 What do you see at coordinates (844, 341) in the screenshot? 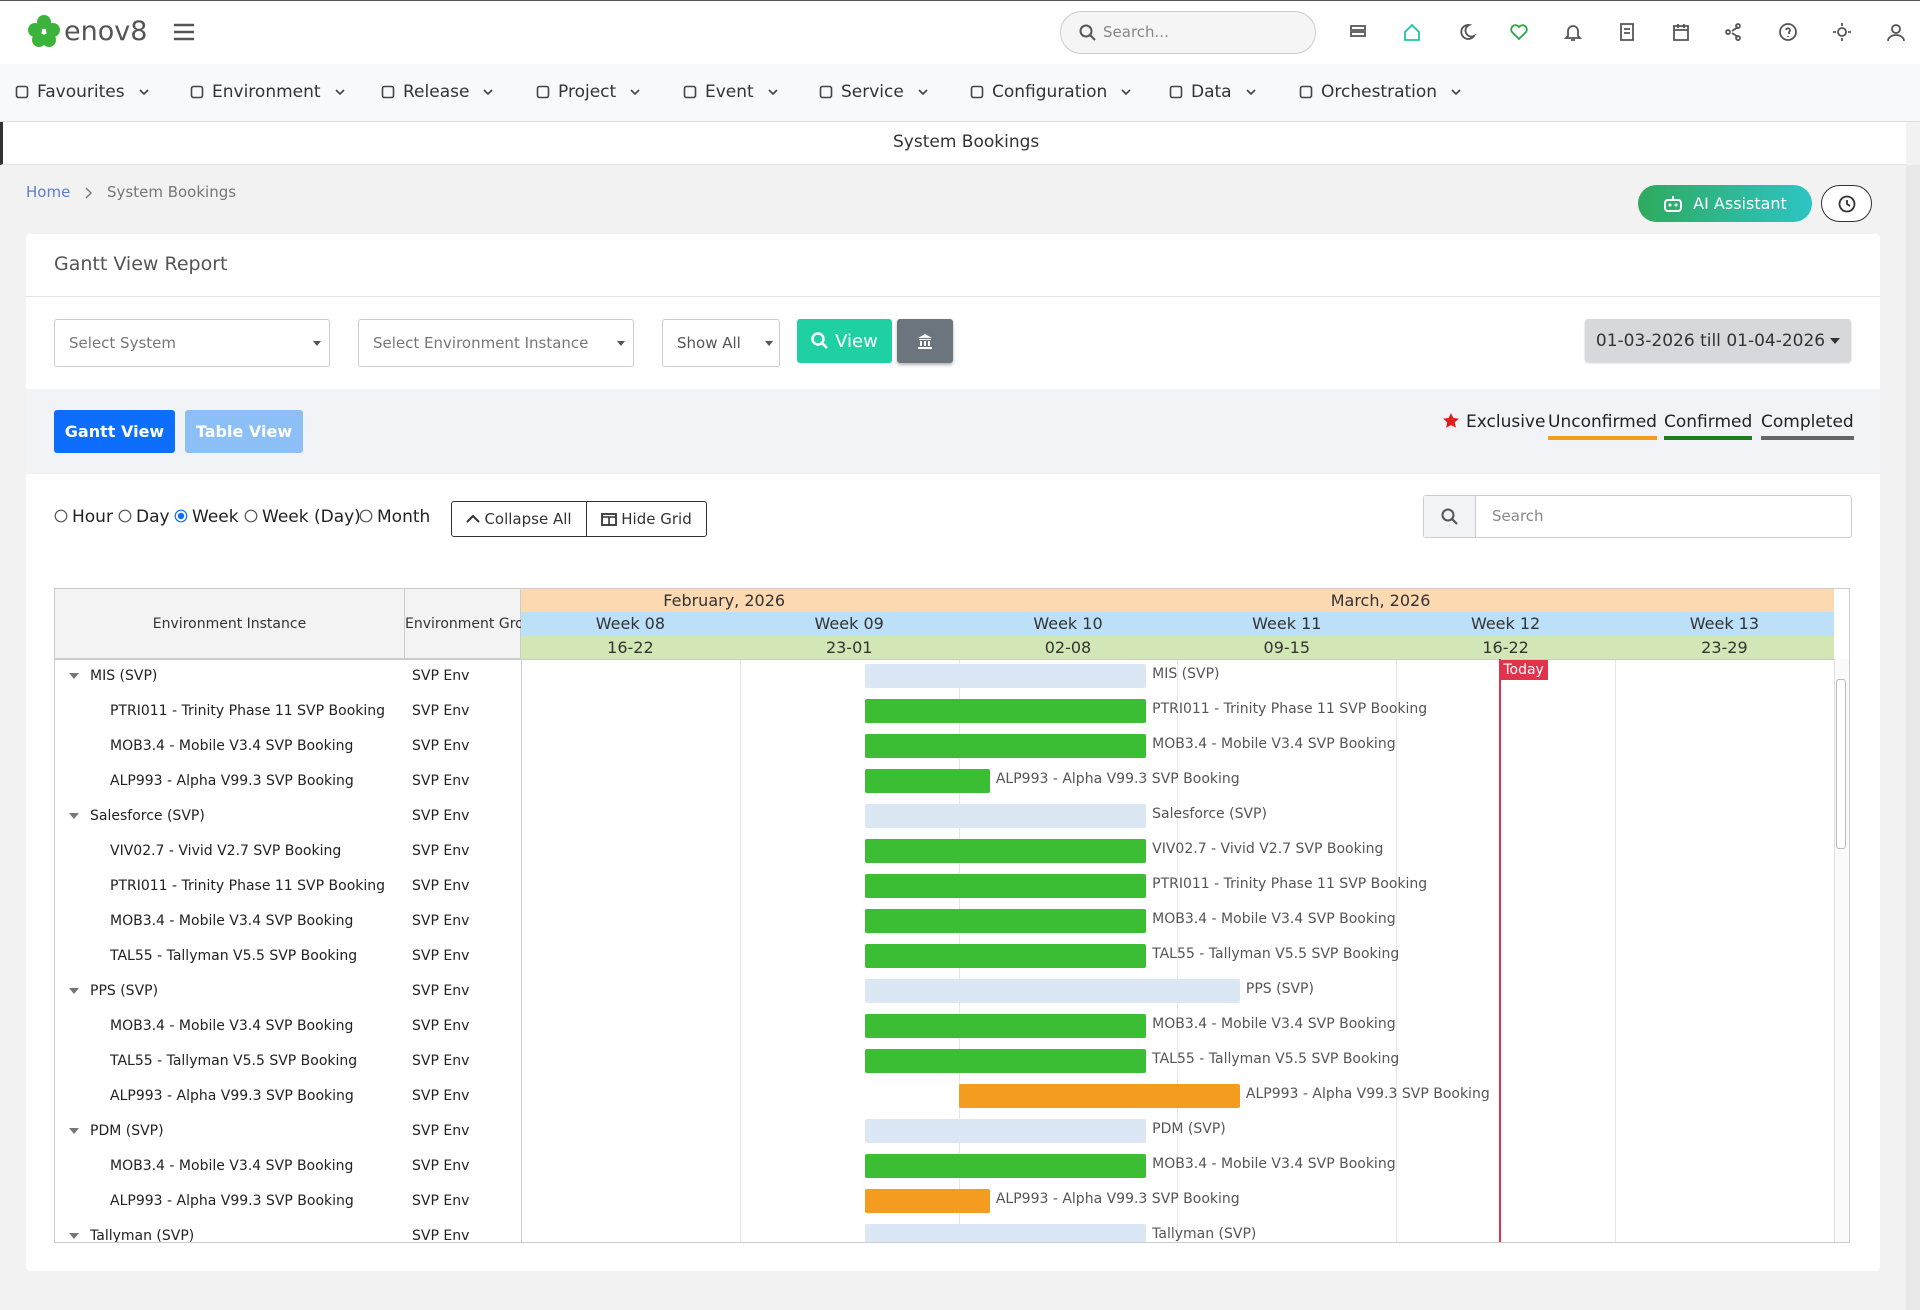
I see `view-button: View` at bounding box center [844, 341].